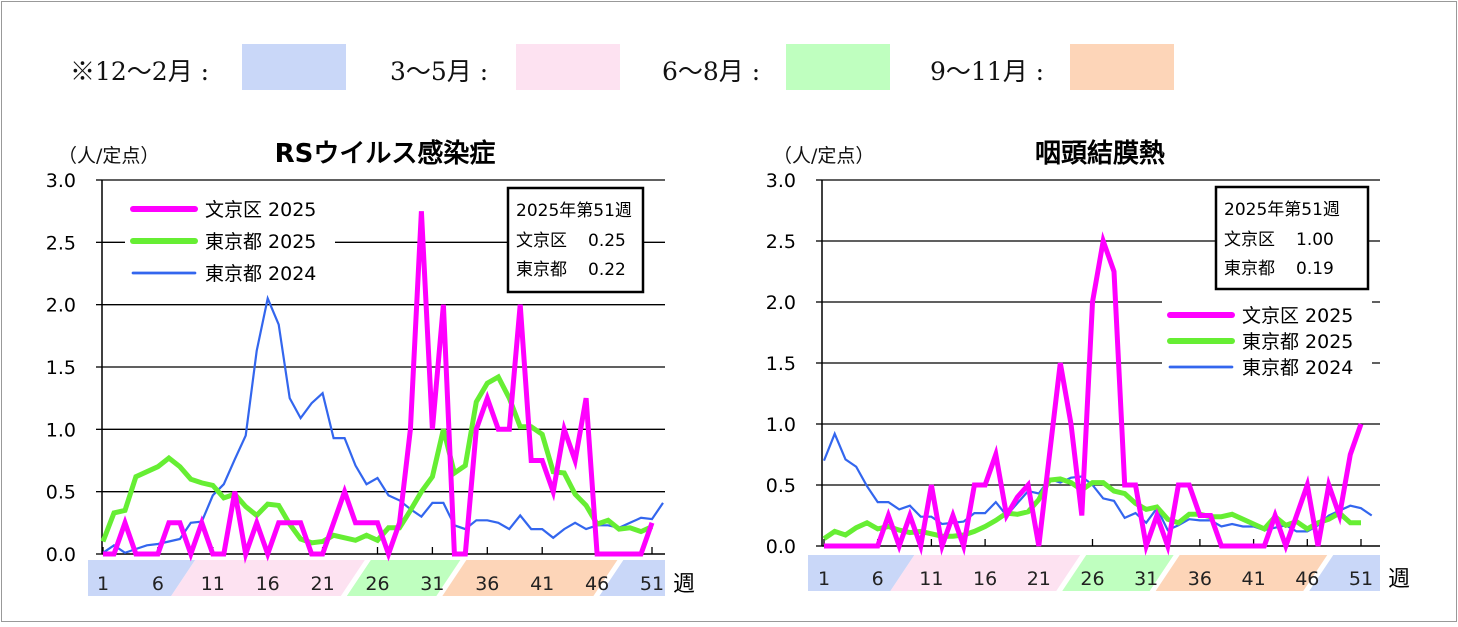 Image resolution: width=1458 pixels, height=627 pixels. Describe the element at coordinates (1315, 240) in the screenshot. I see `info-box-row-value: 1.00` at that location.